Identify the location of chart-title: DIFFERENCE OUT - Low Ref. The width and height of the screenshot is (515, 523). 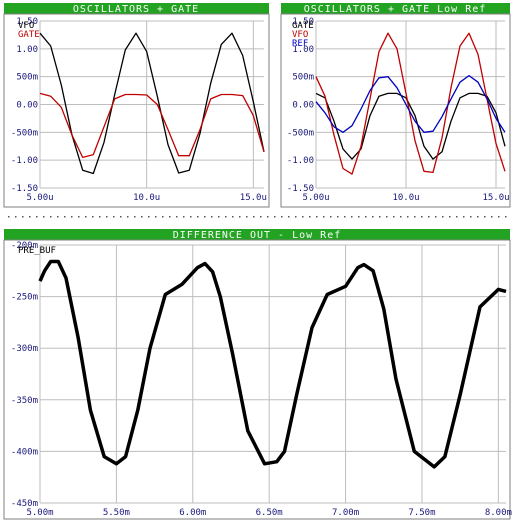
(257, 235).